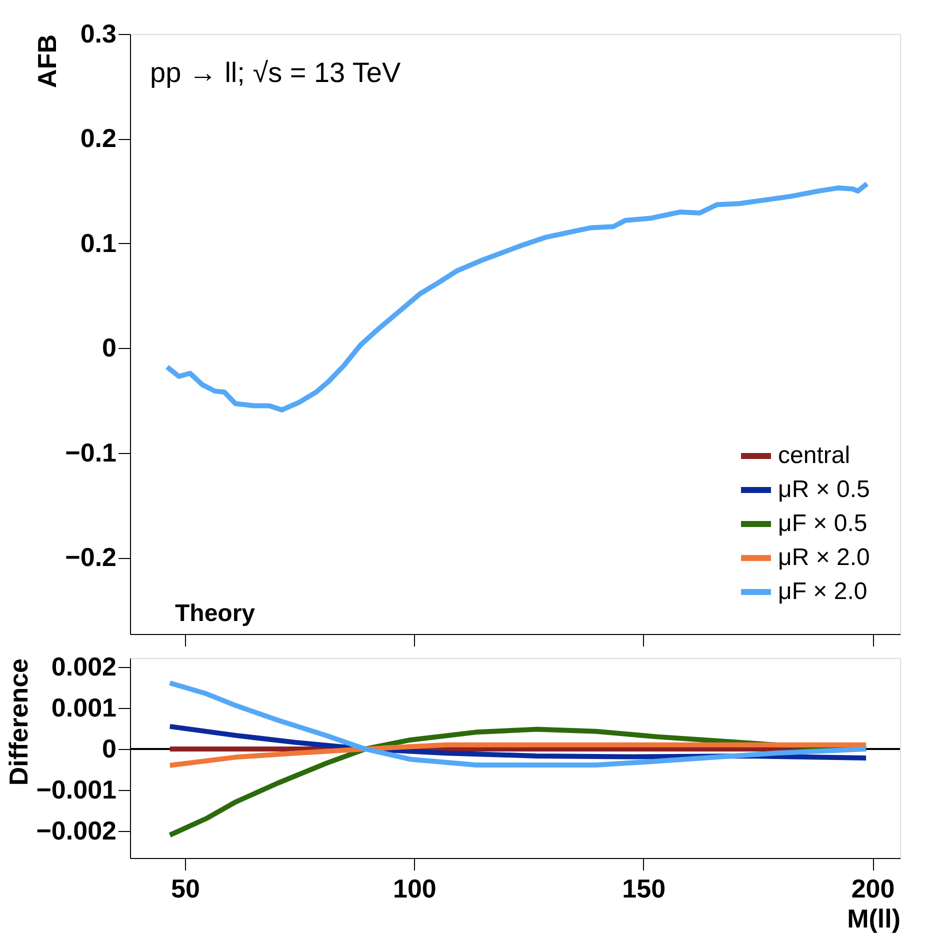 This screenshot has height=940, width=945. What do you see at coordinates (185, 889) in the screenshot?
I see `x-tick-label: 50` at bounding box center [185, 889].